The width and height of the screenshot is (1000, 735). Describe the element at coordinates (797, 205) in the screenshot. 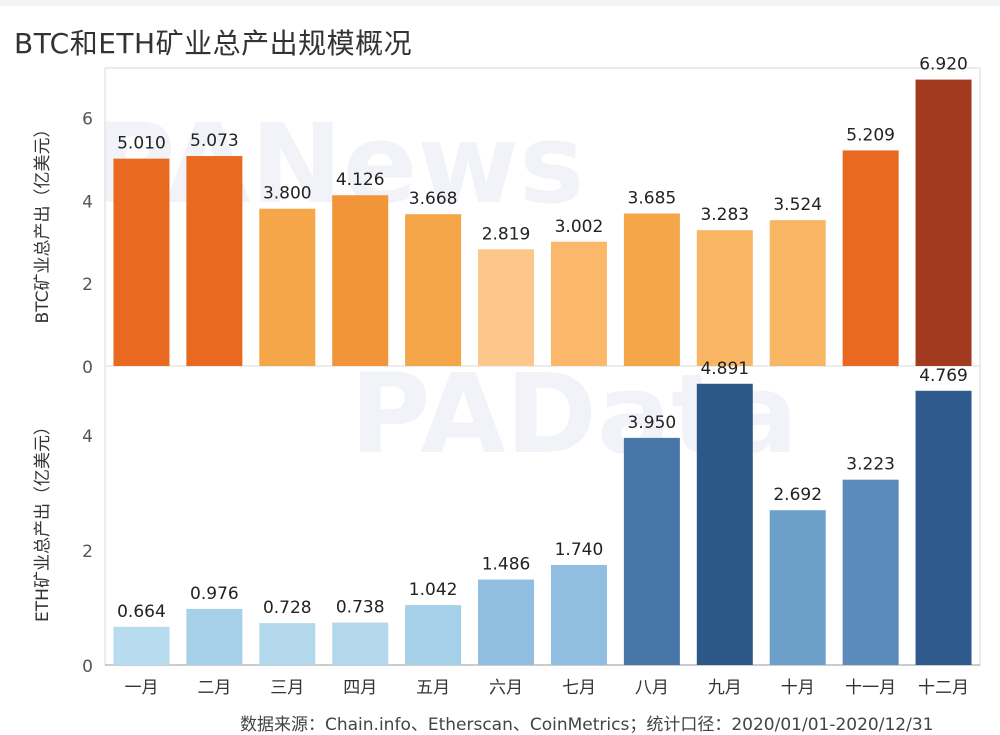

I see `btc-bar-value-label: 3.524` at that location.